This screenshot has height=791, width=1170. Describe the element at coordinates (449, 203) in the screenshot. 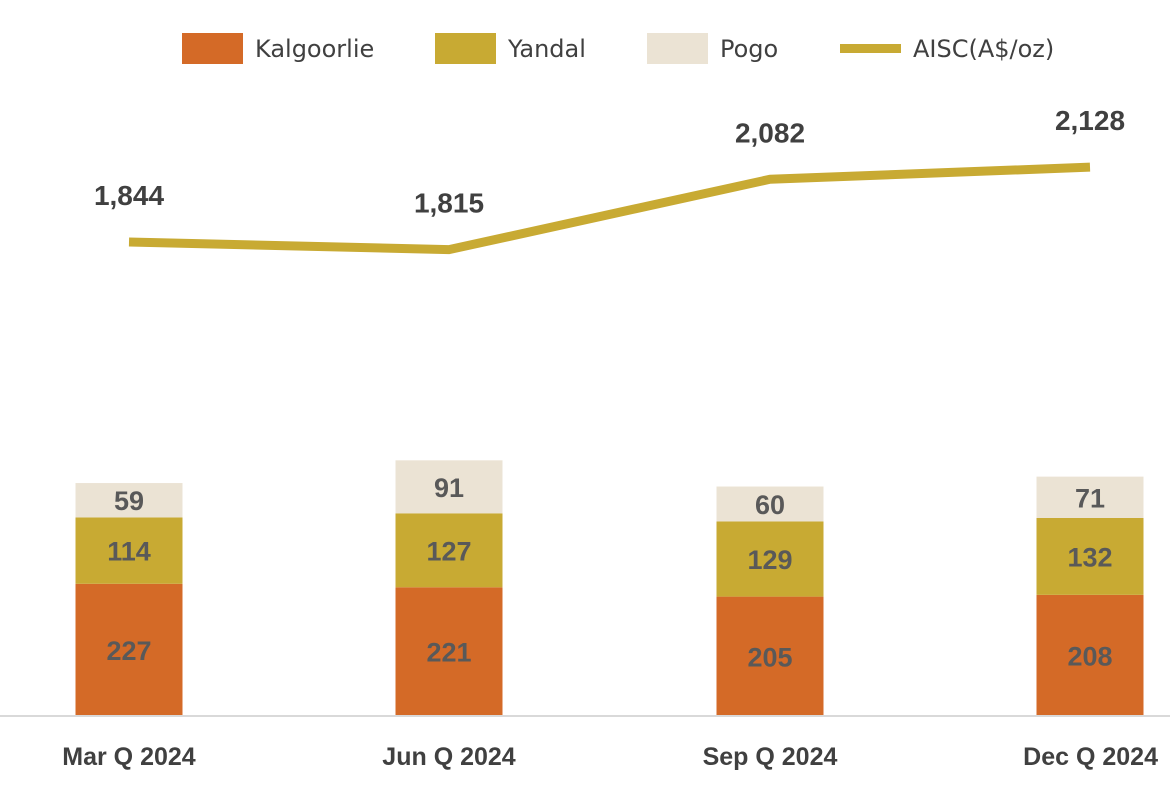

I see `aisc-value-label: 1,815` at that location.